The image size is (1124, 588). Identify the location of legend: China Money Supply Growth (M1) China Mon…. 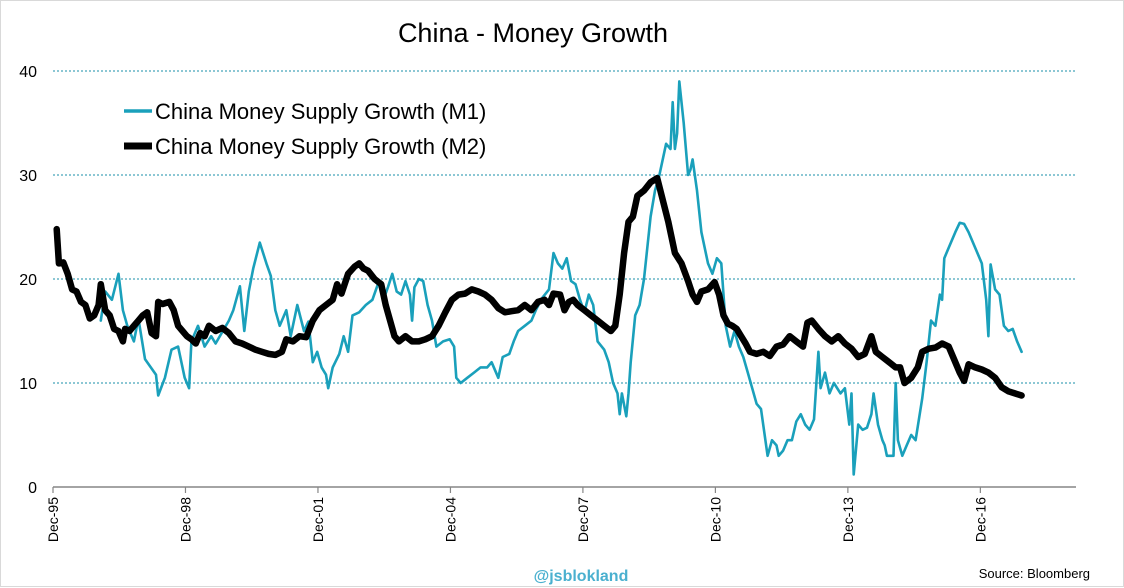
(305, 129).